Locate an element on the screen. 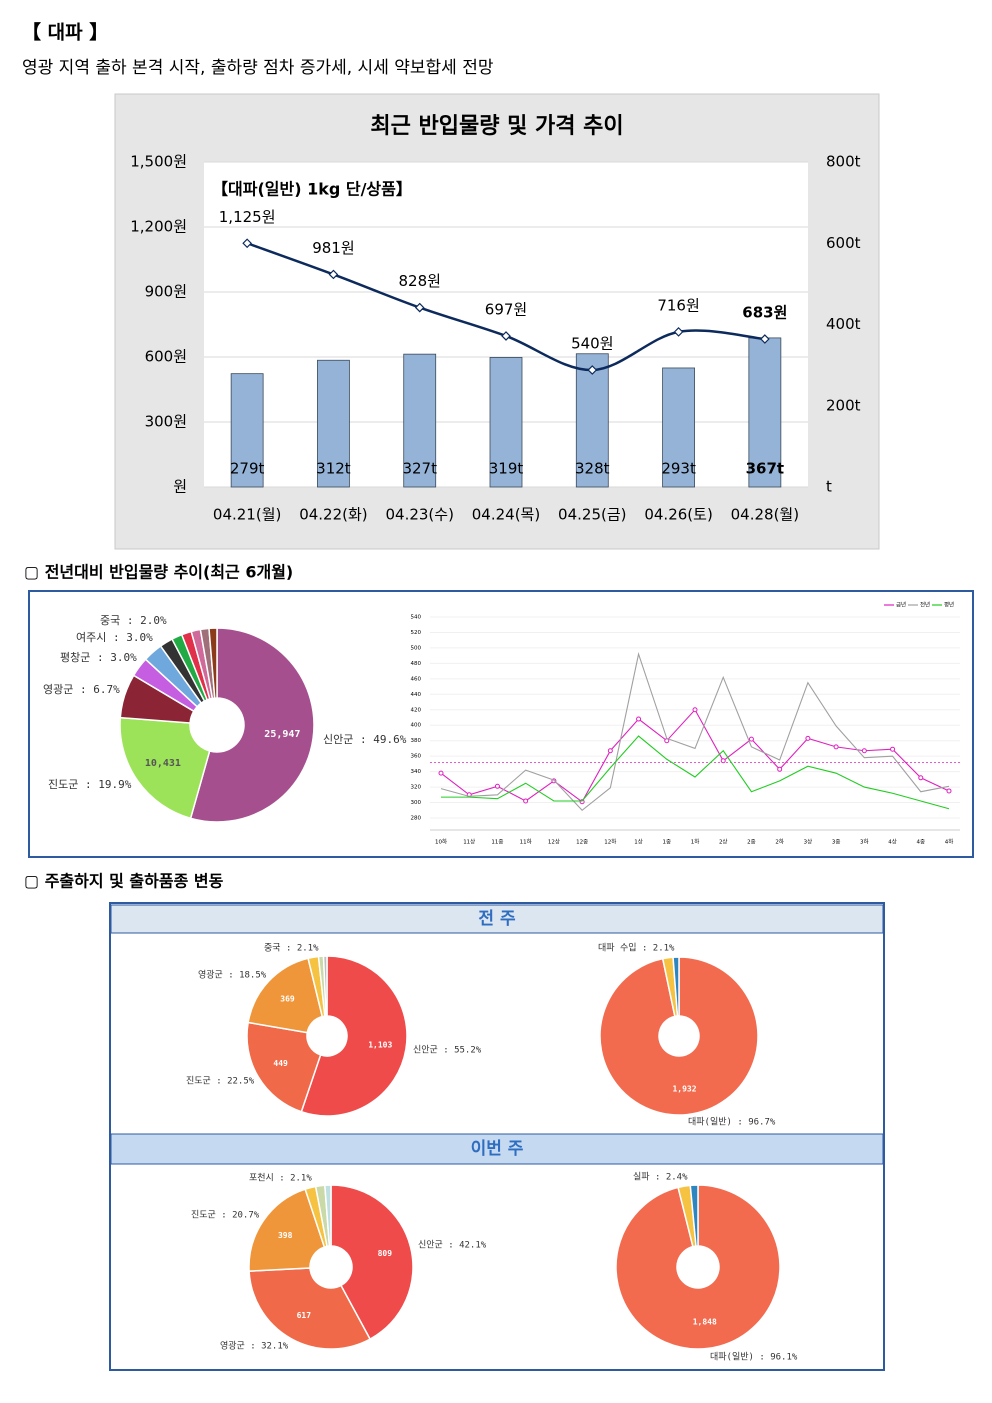  x-tick-label: 1중 is located at coordinates (666, 842).